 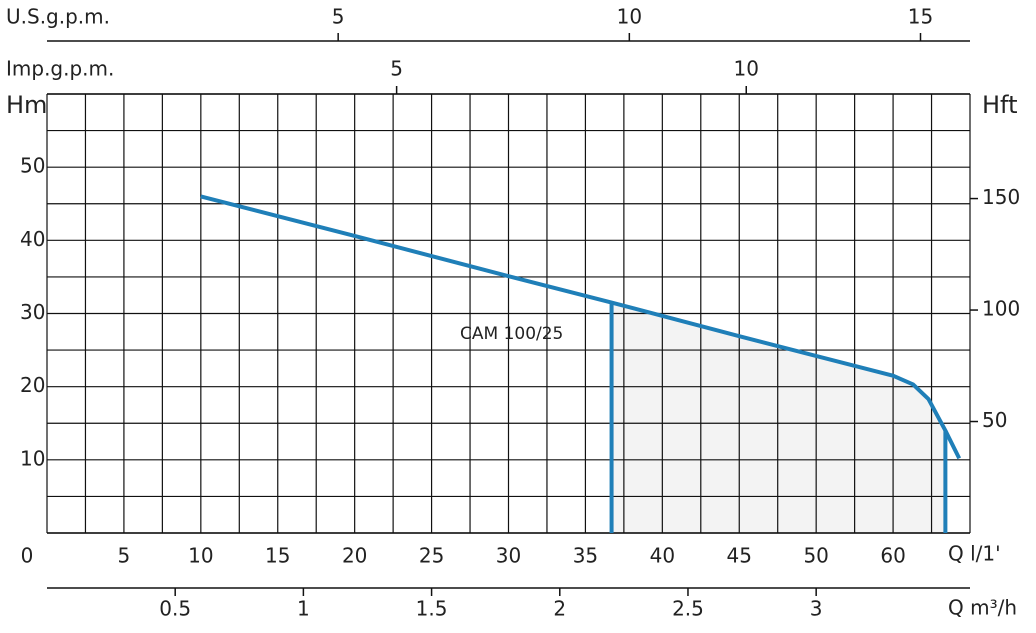 What do you see at coordinates (746, 69) in the screenshot?
I see `imp_gpm-tick-label: 10` at bounding box center [746, 69].